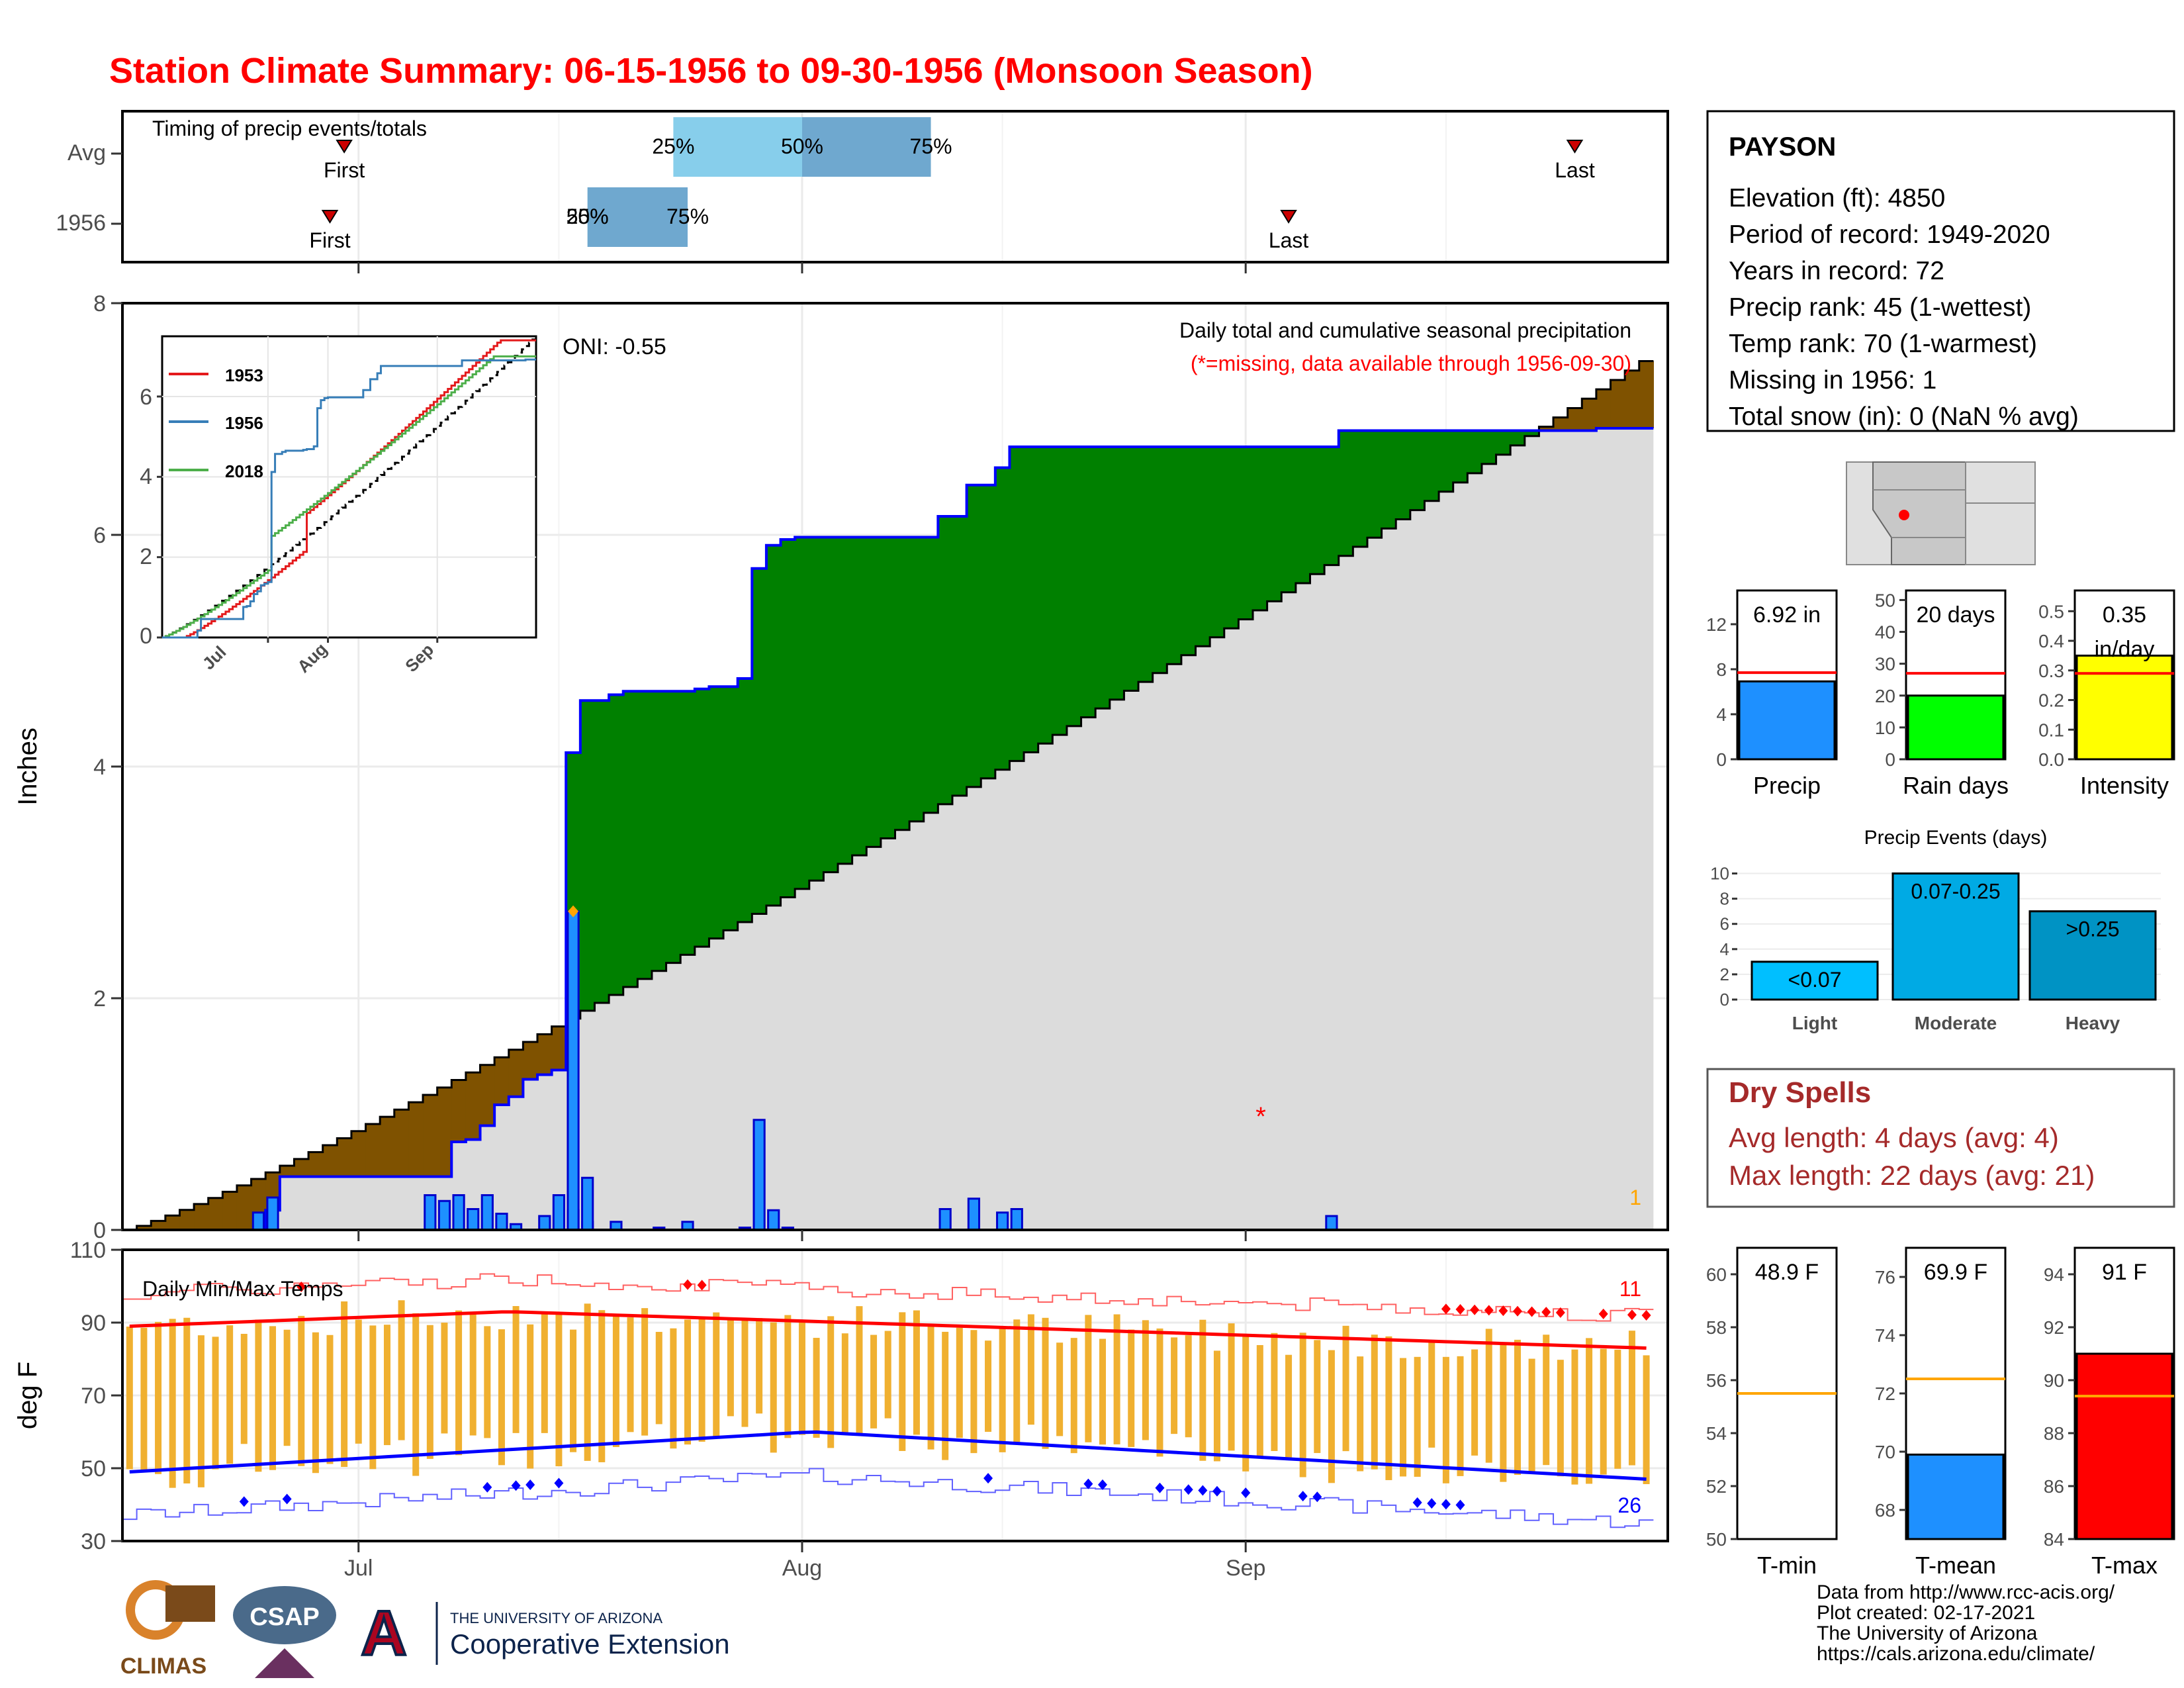 The image size is (2184, 1688). I want to click on summary-label-2: Intensity, so click(2124, 785).